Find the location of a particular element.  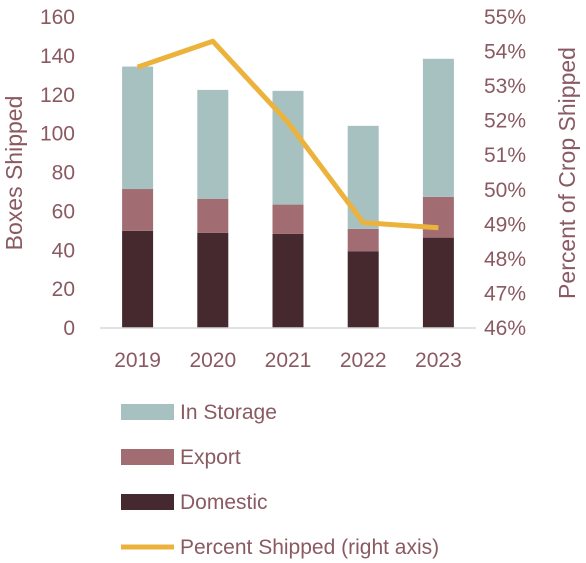

y-tick-label: 40 is located at coordinates (63, 250).